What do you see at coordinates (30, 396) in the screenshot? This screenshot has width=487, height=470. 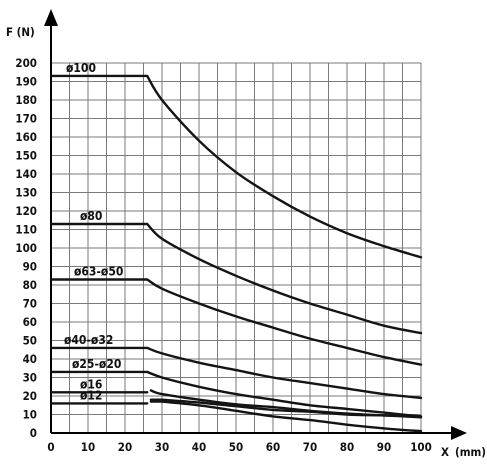 I see `y-tick-label: 20` at bounding box center [30, 396].